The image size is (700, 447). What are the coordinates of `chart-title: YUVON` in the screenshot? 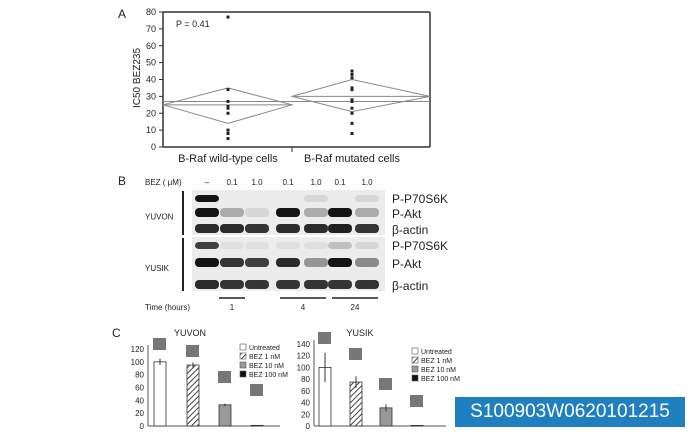 It's located at (190, 333).